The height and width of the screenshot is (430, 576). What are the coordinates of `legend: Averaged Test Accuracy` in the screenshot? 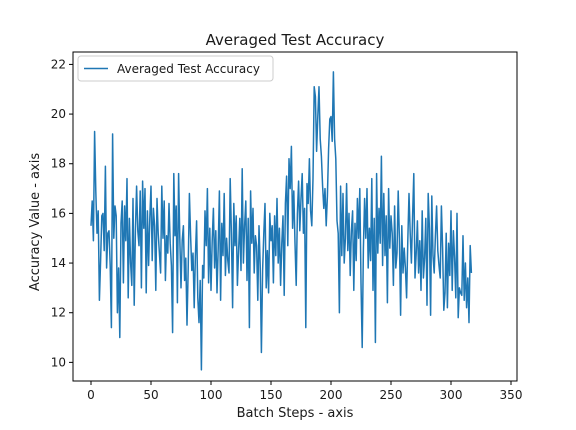 It's located at (175, 68).